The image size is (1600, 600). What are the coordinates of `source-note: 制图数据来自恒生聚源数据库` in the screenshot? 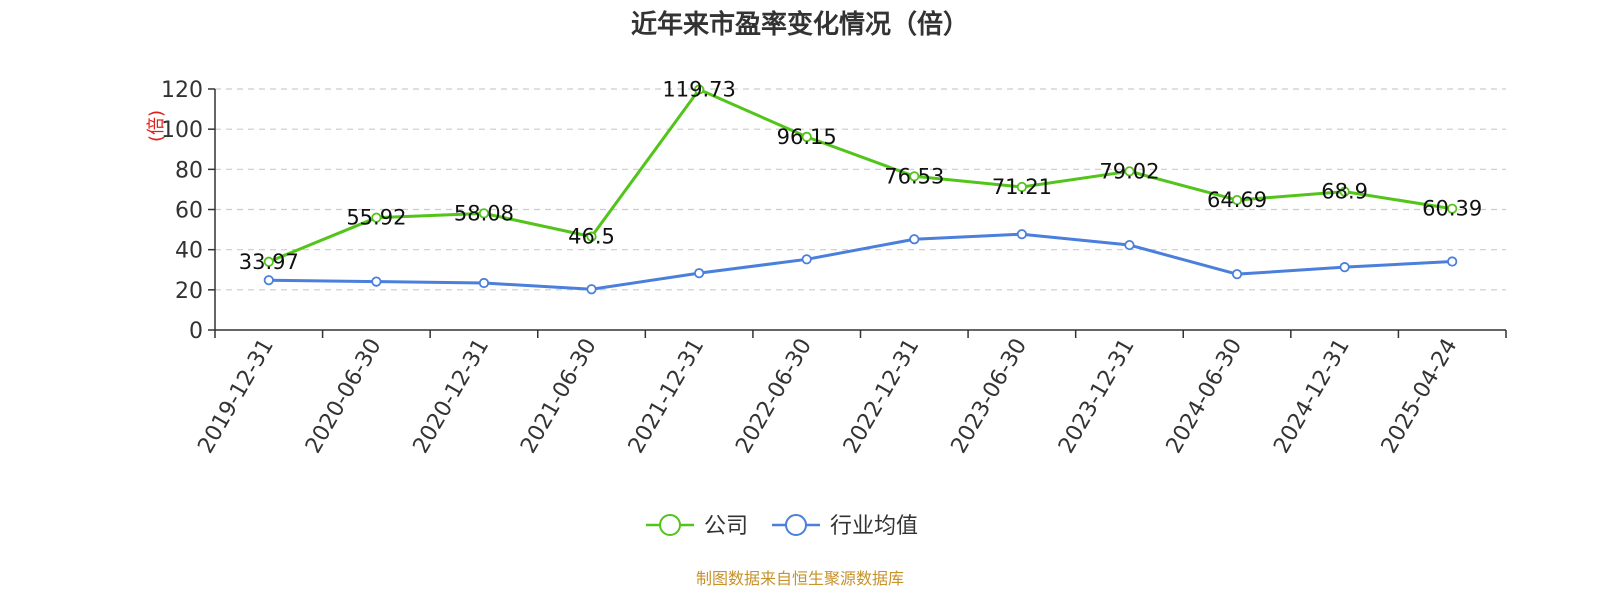 It's located at (800, 578).